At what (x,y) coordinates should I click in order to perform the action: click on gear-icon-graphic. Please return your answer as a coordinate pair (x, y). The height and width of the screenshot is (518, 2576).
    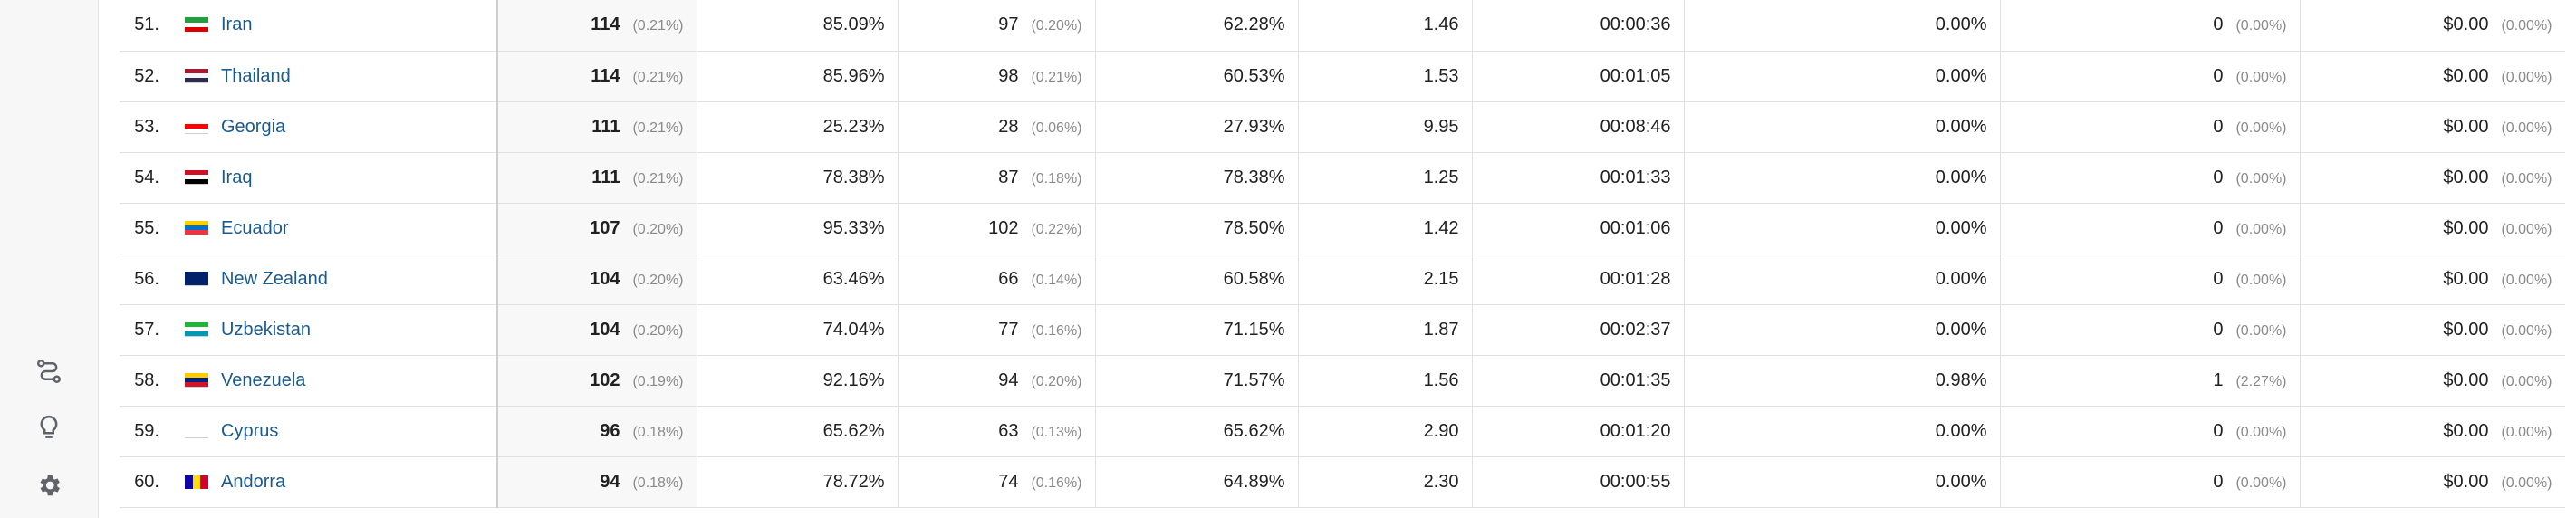
    Looking at the image, I should click on (50, 485).